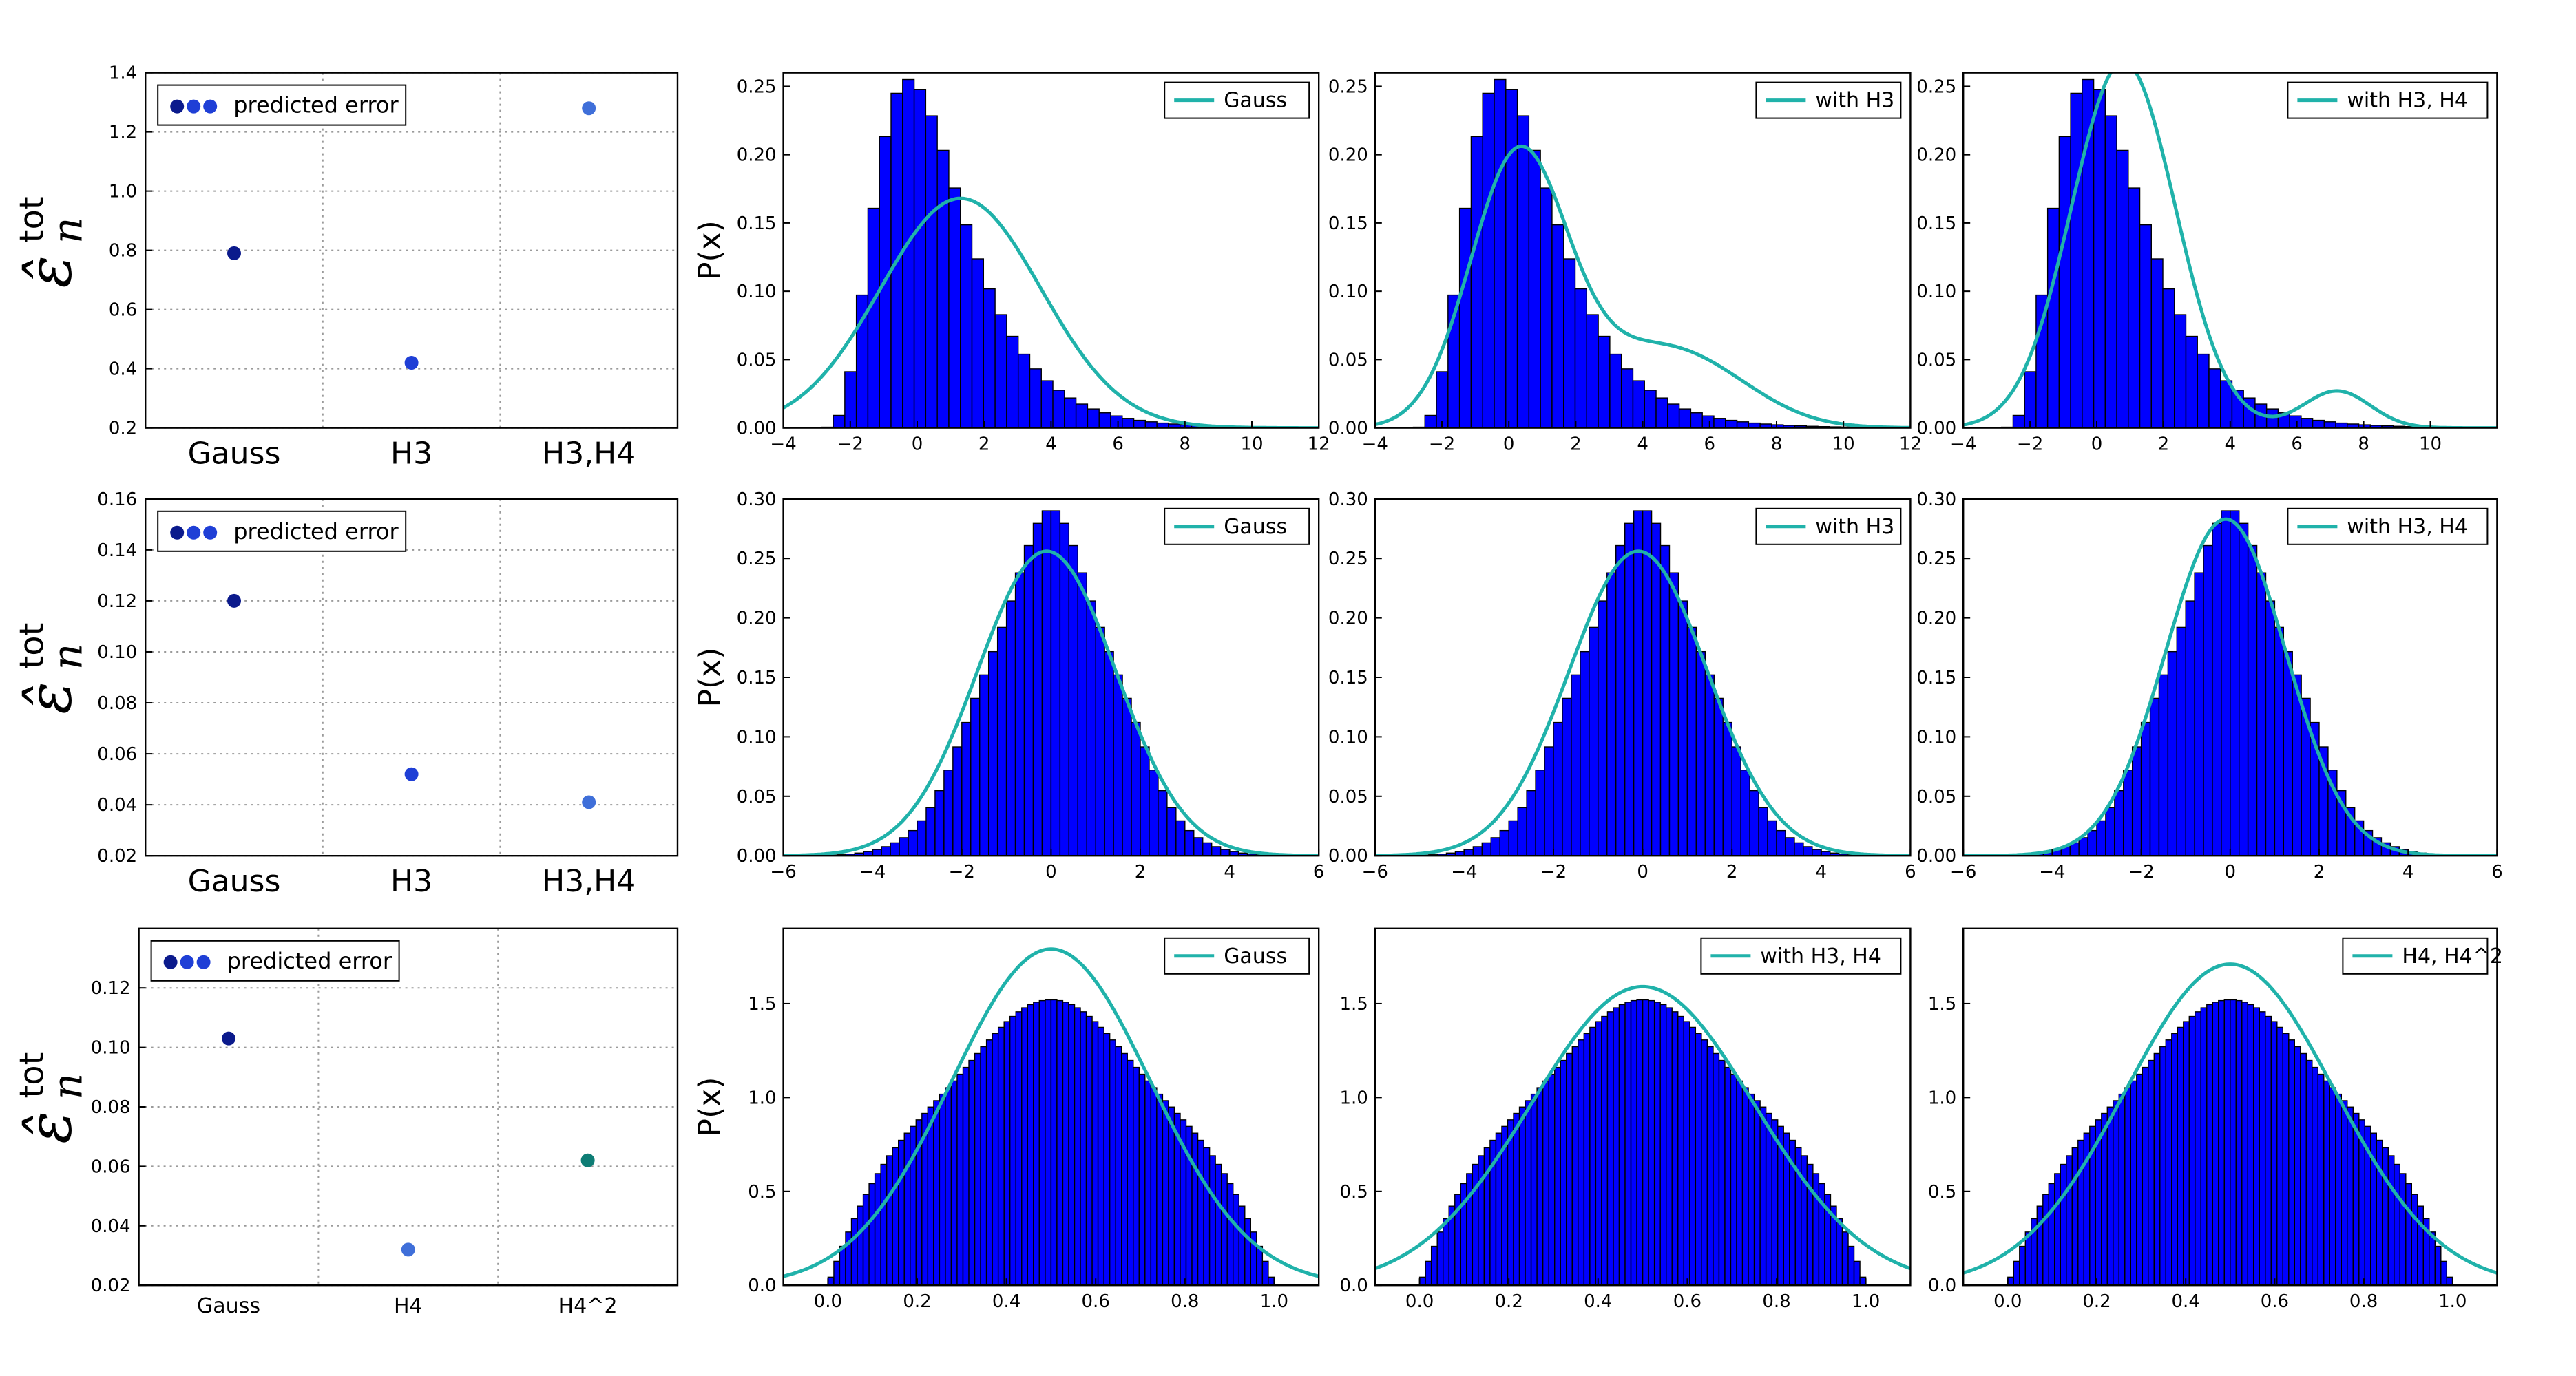  Describe the element at coordinates (757, 360) in the screenshot. I see `y-tick-label: 0.05` at that location.